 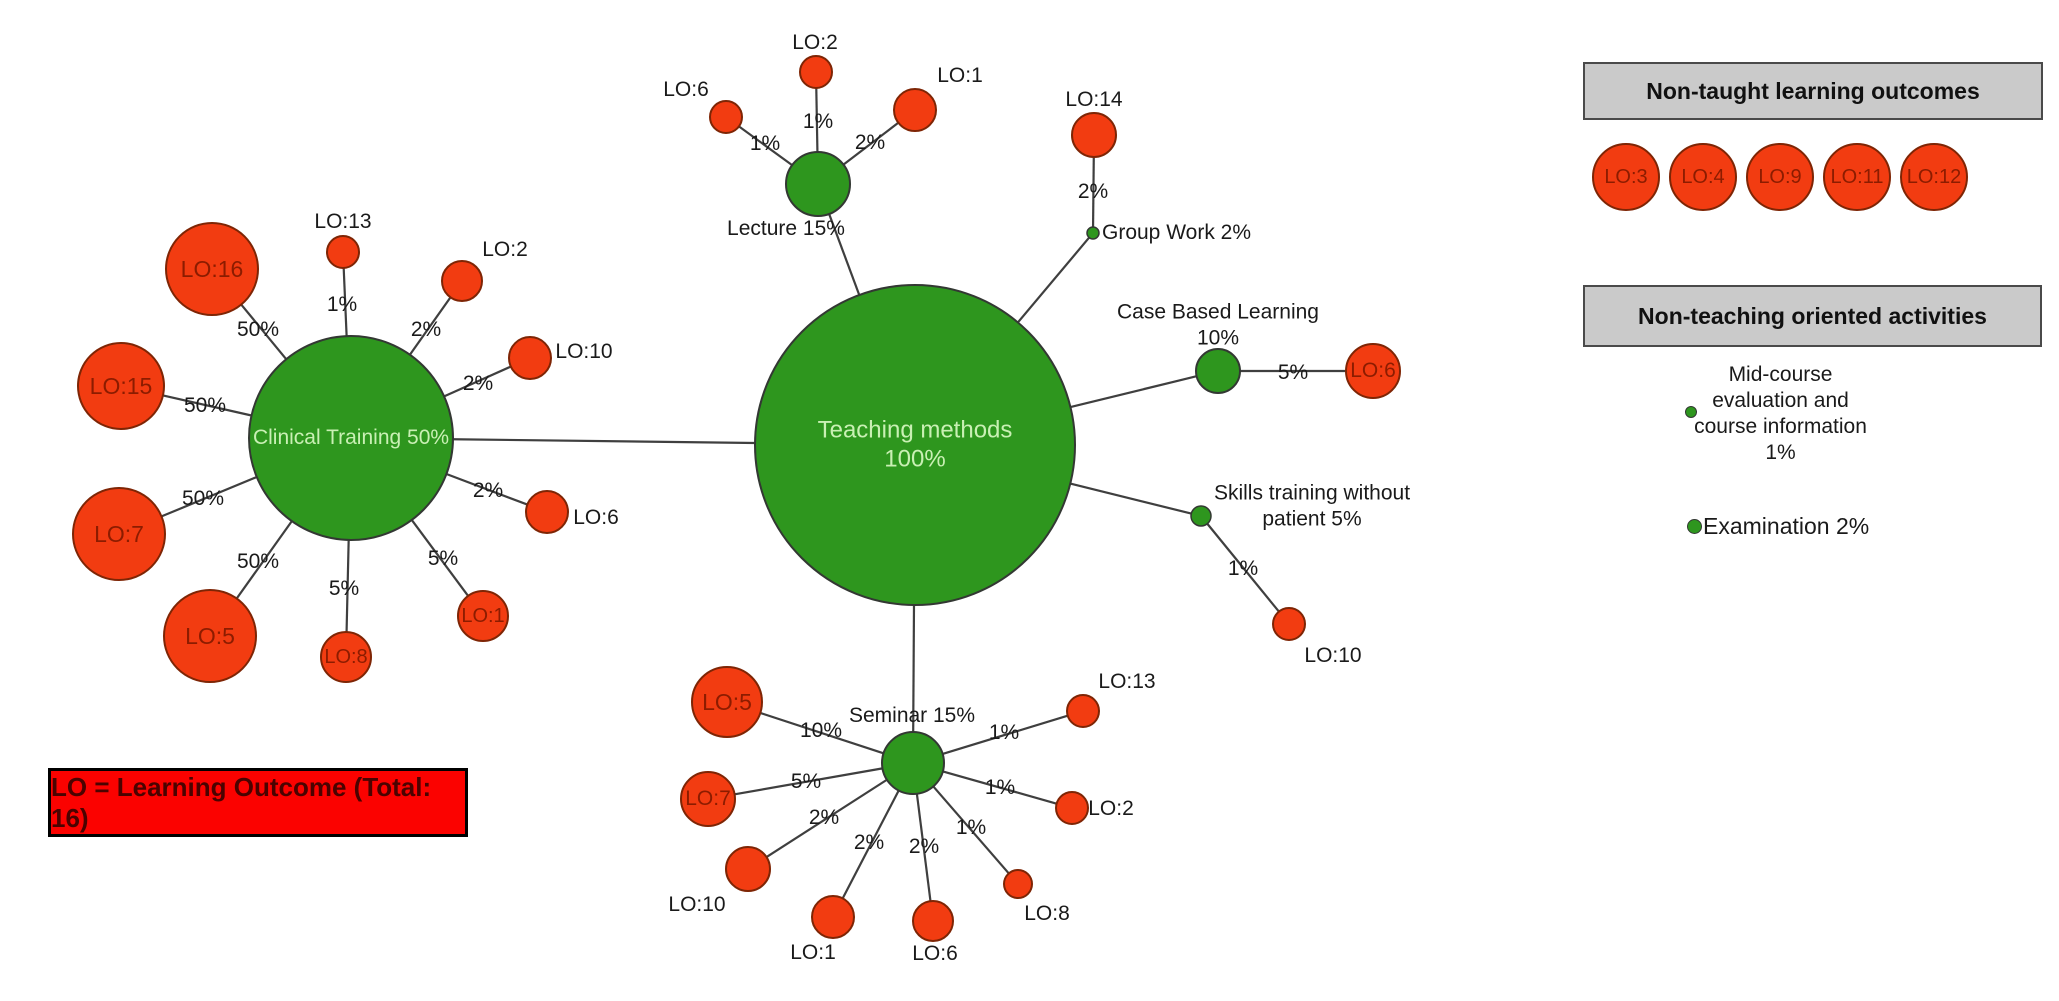 What do you see at coordinates (869, 842) in the screenshot?
I see `edge-label-seminar-m-lo1: 2%` at bounding box center [869, 842].